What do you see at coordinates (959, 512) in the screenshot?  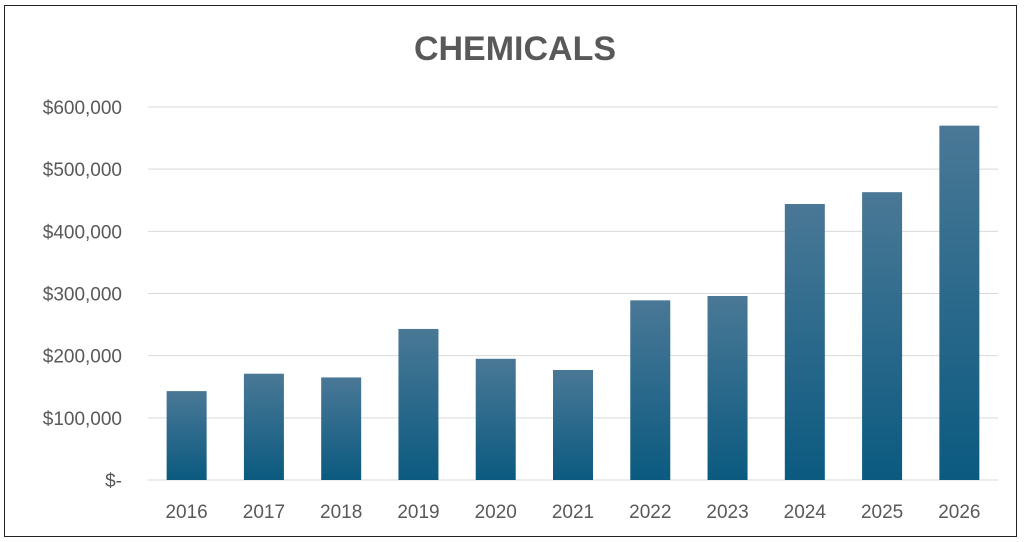 I see `x-tick-label: 2026` at bounding box center [959, 512].